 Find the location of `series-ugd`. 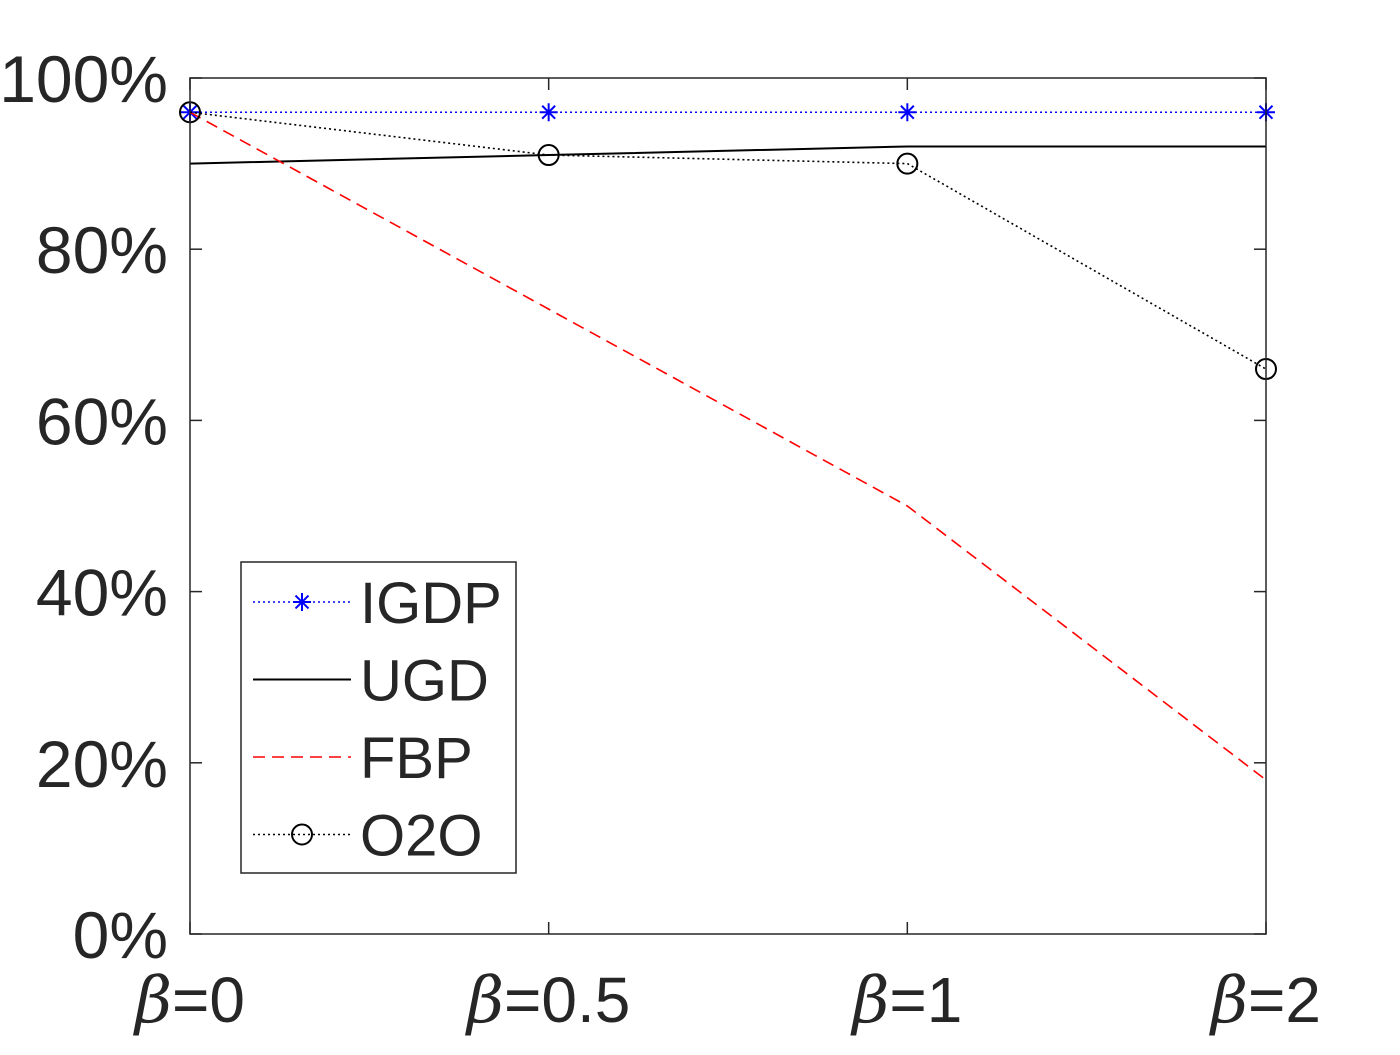

series-ugd is located at coordinates (727, 155).